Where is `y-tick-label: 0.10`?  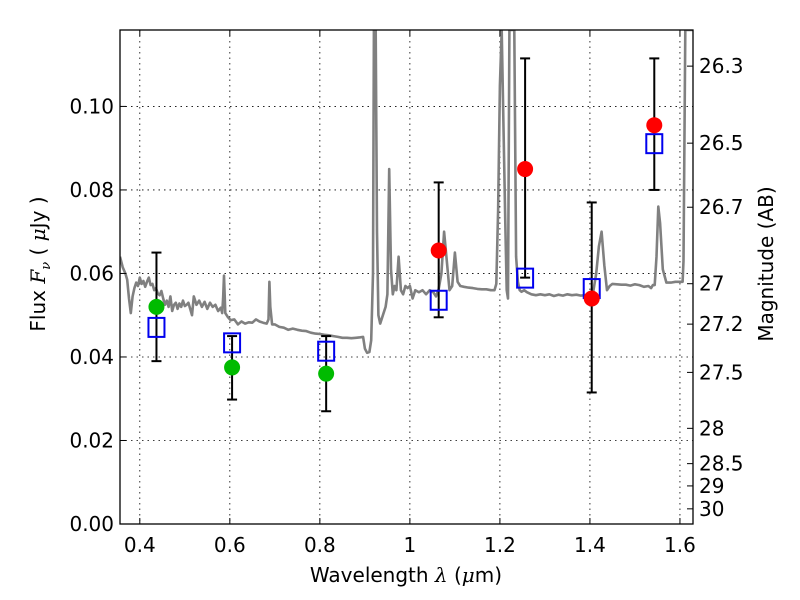
y-tick-label: 0.10 is located at coordinates (91, 106).